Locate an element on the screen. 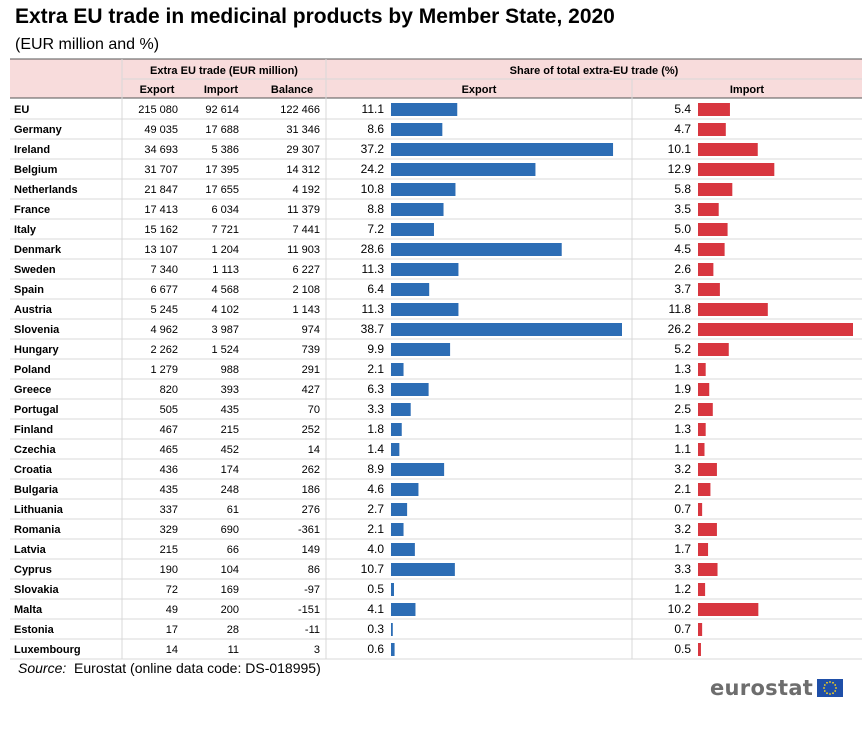 The image size is (862, 739). source-label: Source: is located at coordinates (42, 668).